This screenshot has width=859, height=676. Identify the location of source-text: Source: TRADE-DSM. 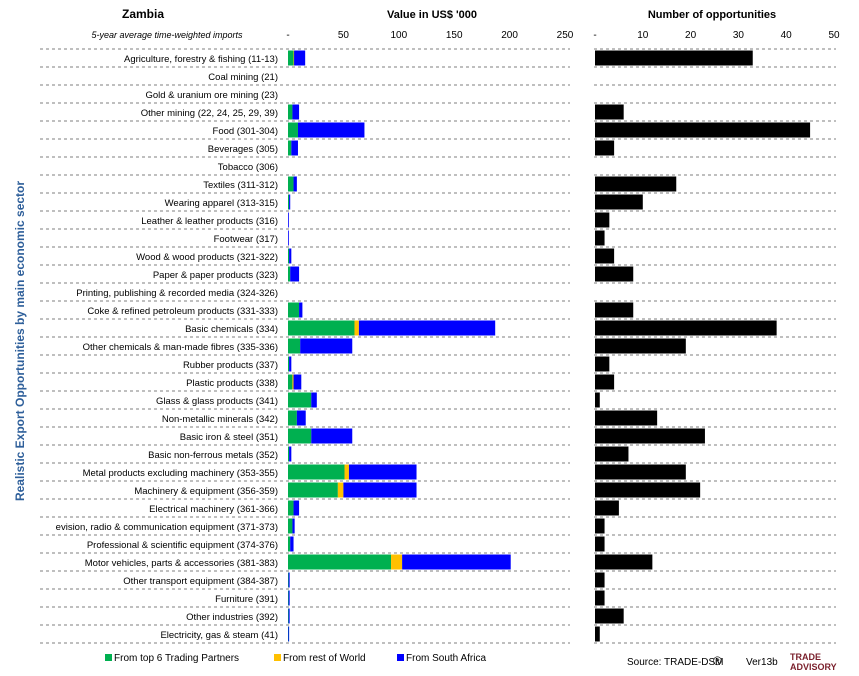
(675, 662).